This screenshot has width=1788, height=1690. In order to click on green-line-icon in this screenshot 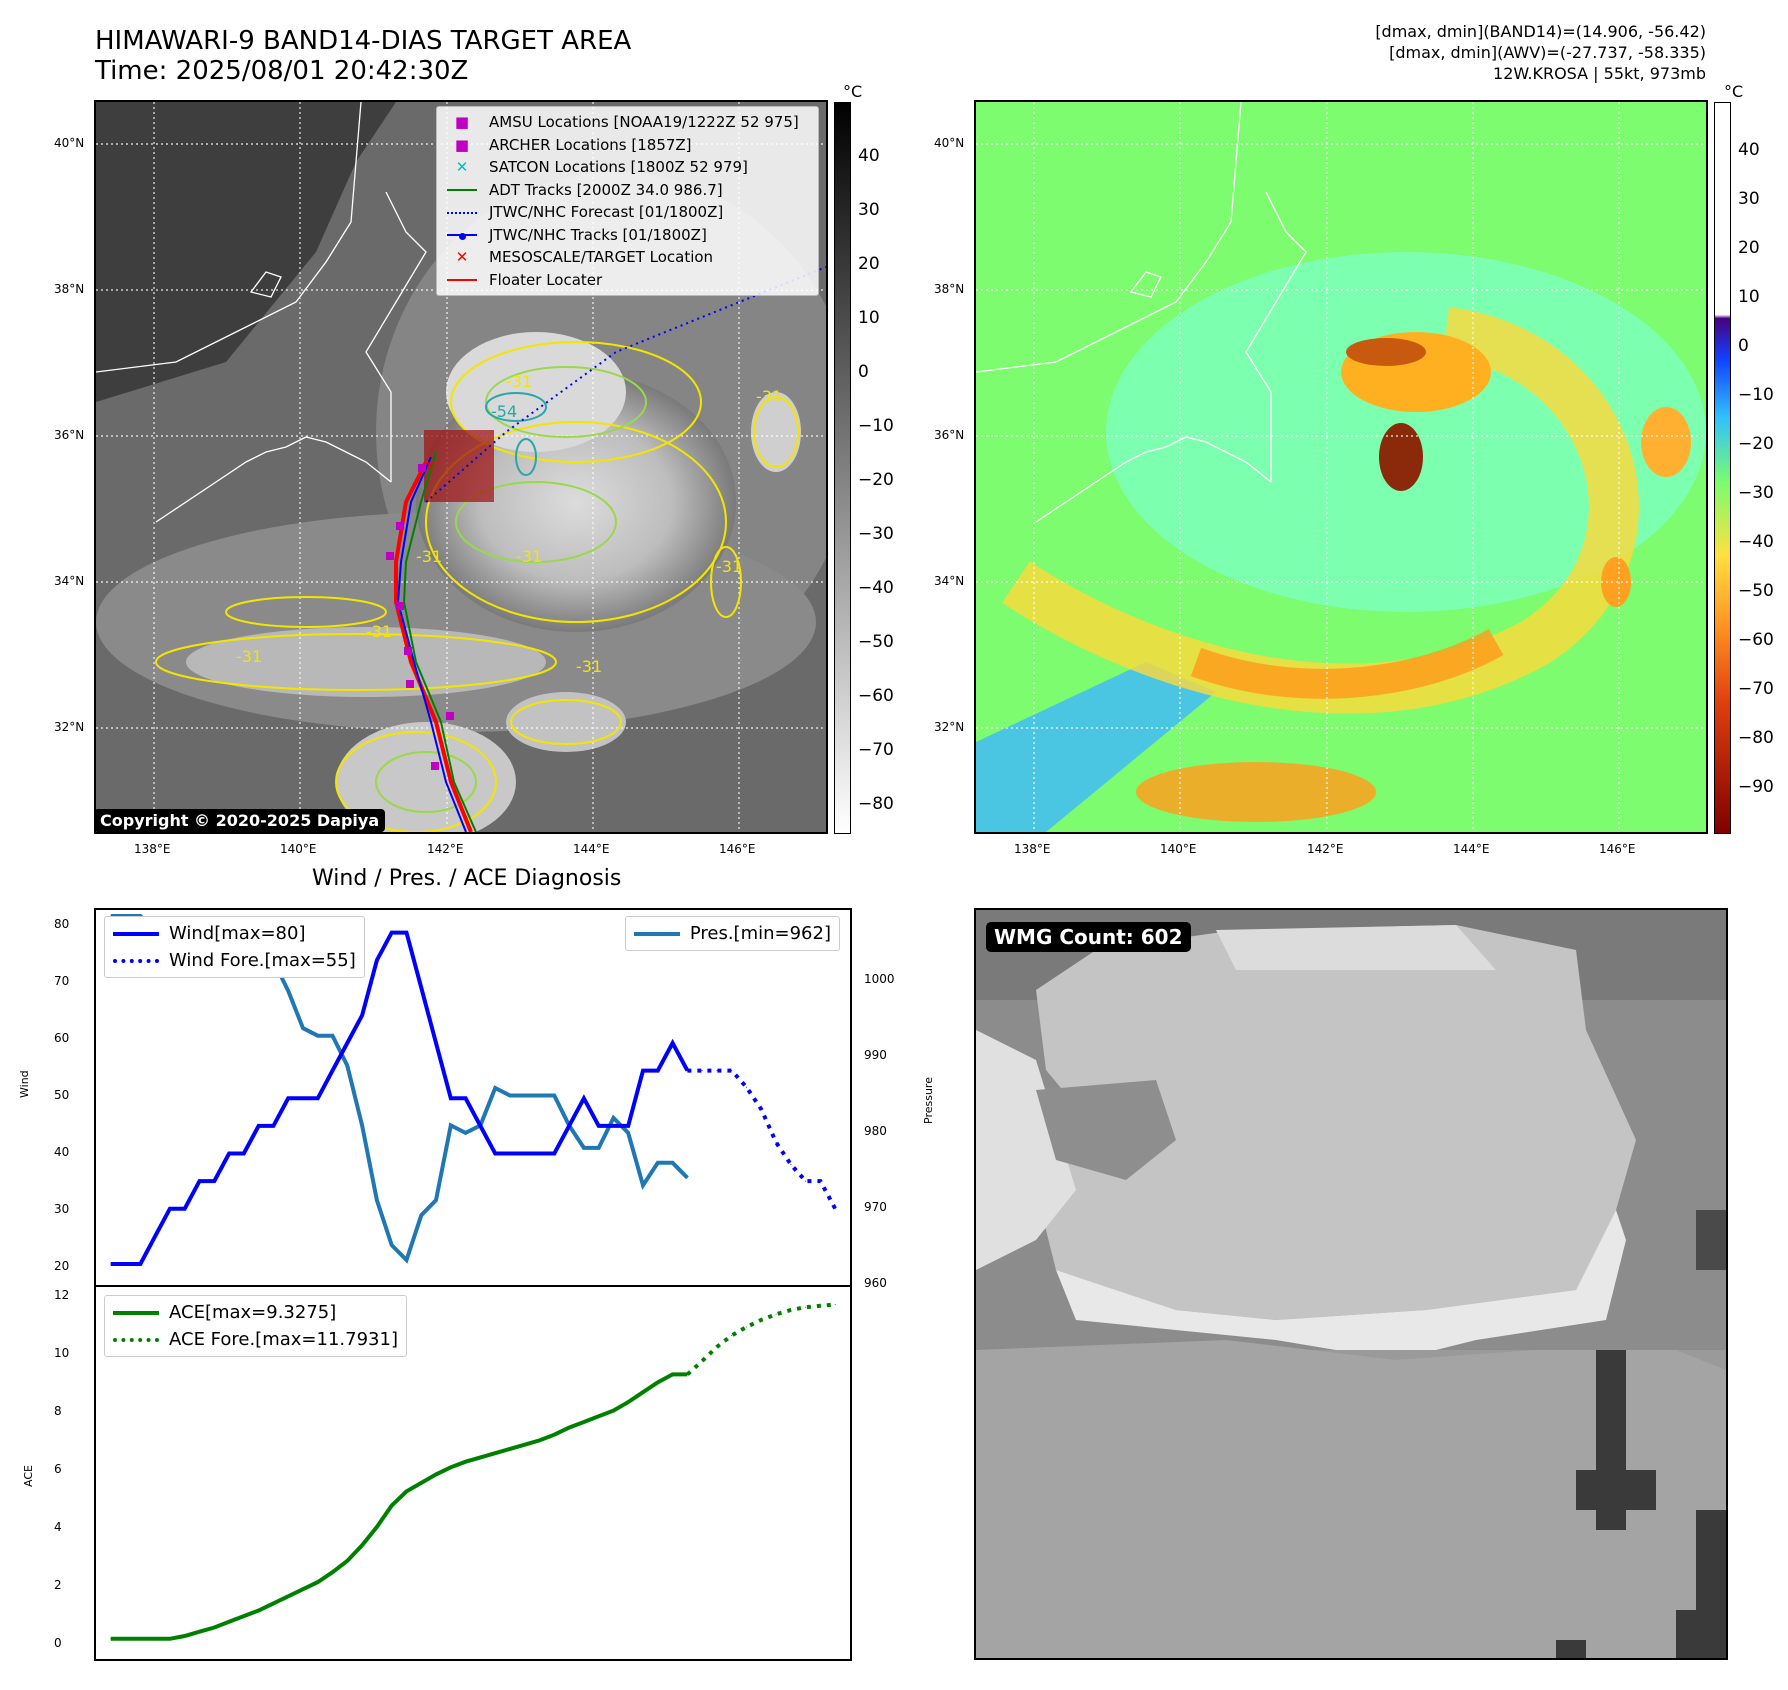, I will do `click(462, 190)`.